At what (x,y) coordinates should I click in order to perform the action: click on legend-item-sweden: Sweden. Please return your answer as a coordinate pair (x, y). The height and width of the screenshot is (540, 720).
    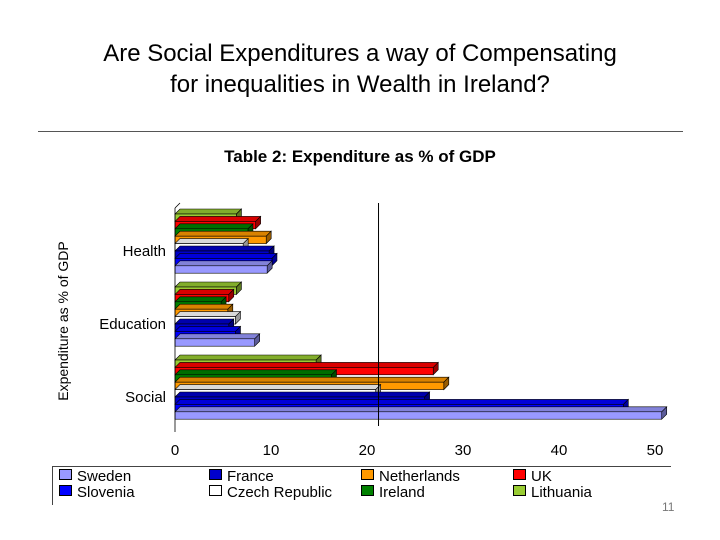
    Looking at the image, I should click on (95, 477).